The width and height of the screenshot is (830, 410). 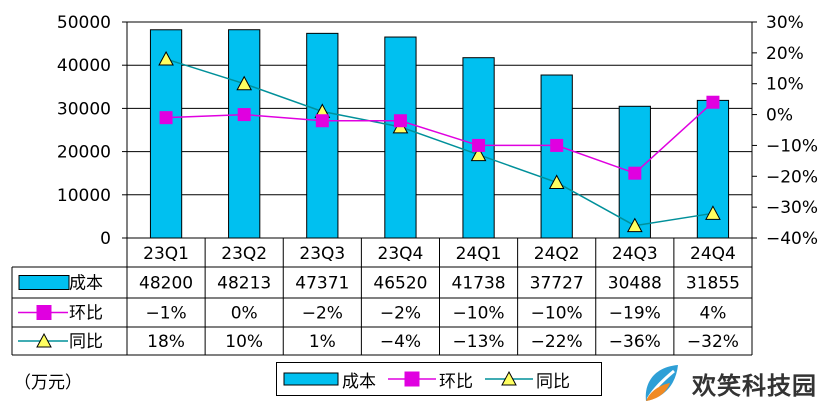 What do you see at coordinates (84, 66) in the screenshot?
I see `y-left-tick-label: 40000` at bounding box center [84, 66].